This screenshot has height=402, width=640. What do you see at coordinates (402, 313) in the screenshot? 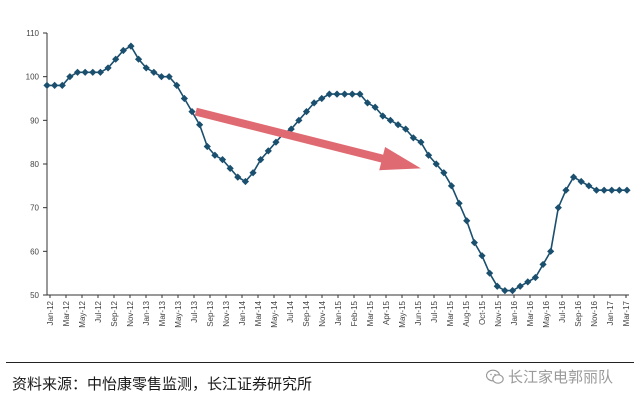
I see `x-tick-label: May-15` at bounding box center [402, 313].